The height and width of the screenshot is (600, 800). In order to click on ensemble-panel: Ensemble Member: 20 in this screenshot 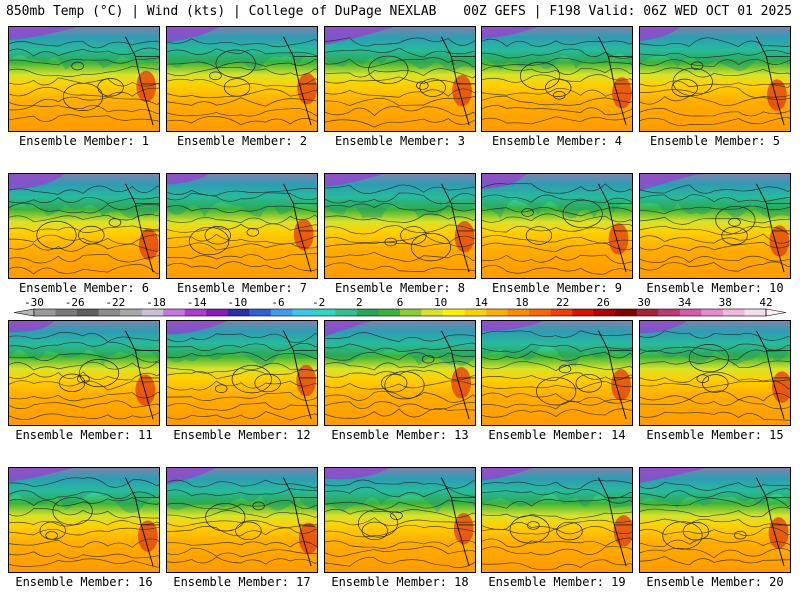, I will do `click(715, 528)`.